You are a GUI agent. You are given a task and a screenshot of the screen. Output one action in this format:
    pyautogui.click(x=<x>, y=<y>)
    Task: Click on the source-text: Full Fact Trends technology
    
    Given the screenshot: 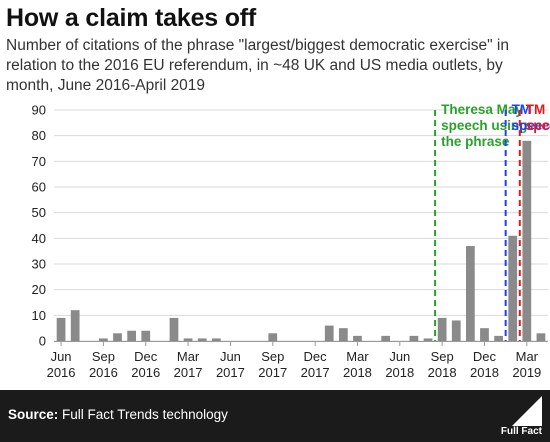 What is the action you would take?
    pyautogui.click(x=145, y=414)
    